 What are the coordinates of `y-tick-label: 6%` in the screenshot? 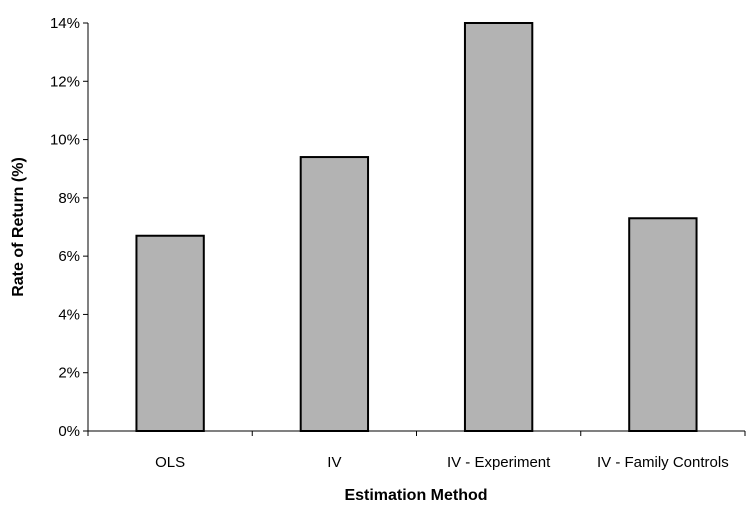 It's located at (69, 256).